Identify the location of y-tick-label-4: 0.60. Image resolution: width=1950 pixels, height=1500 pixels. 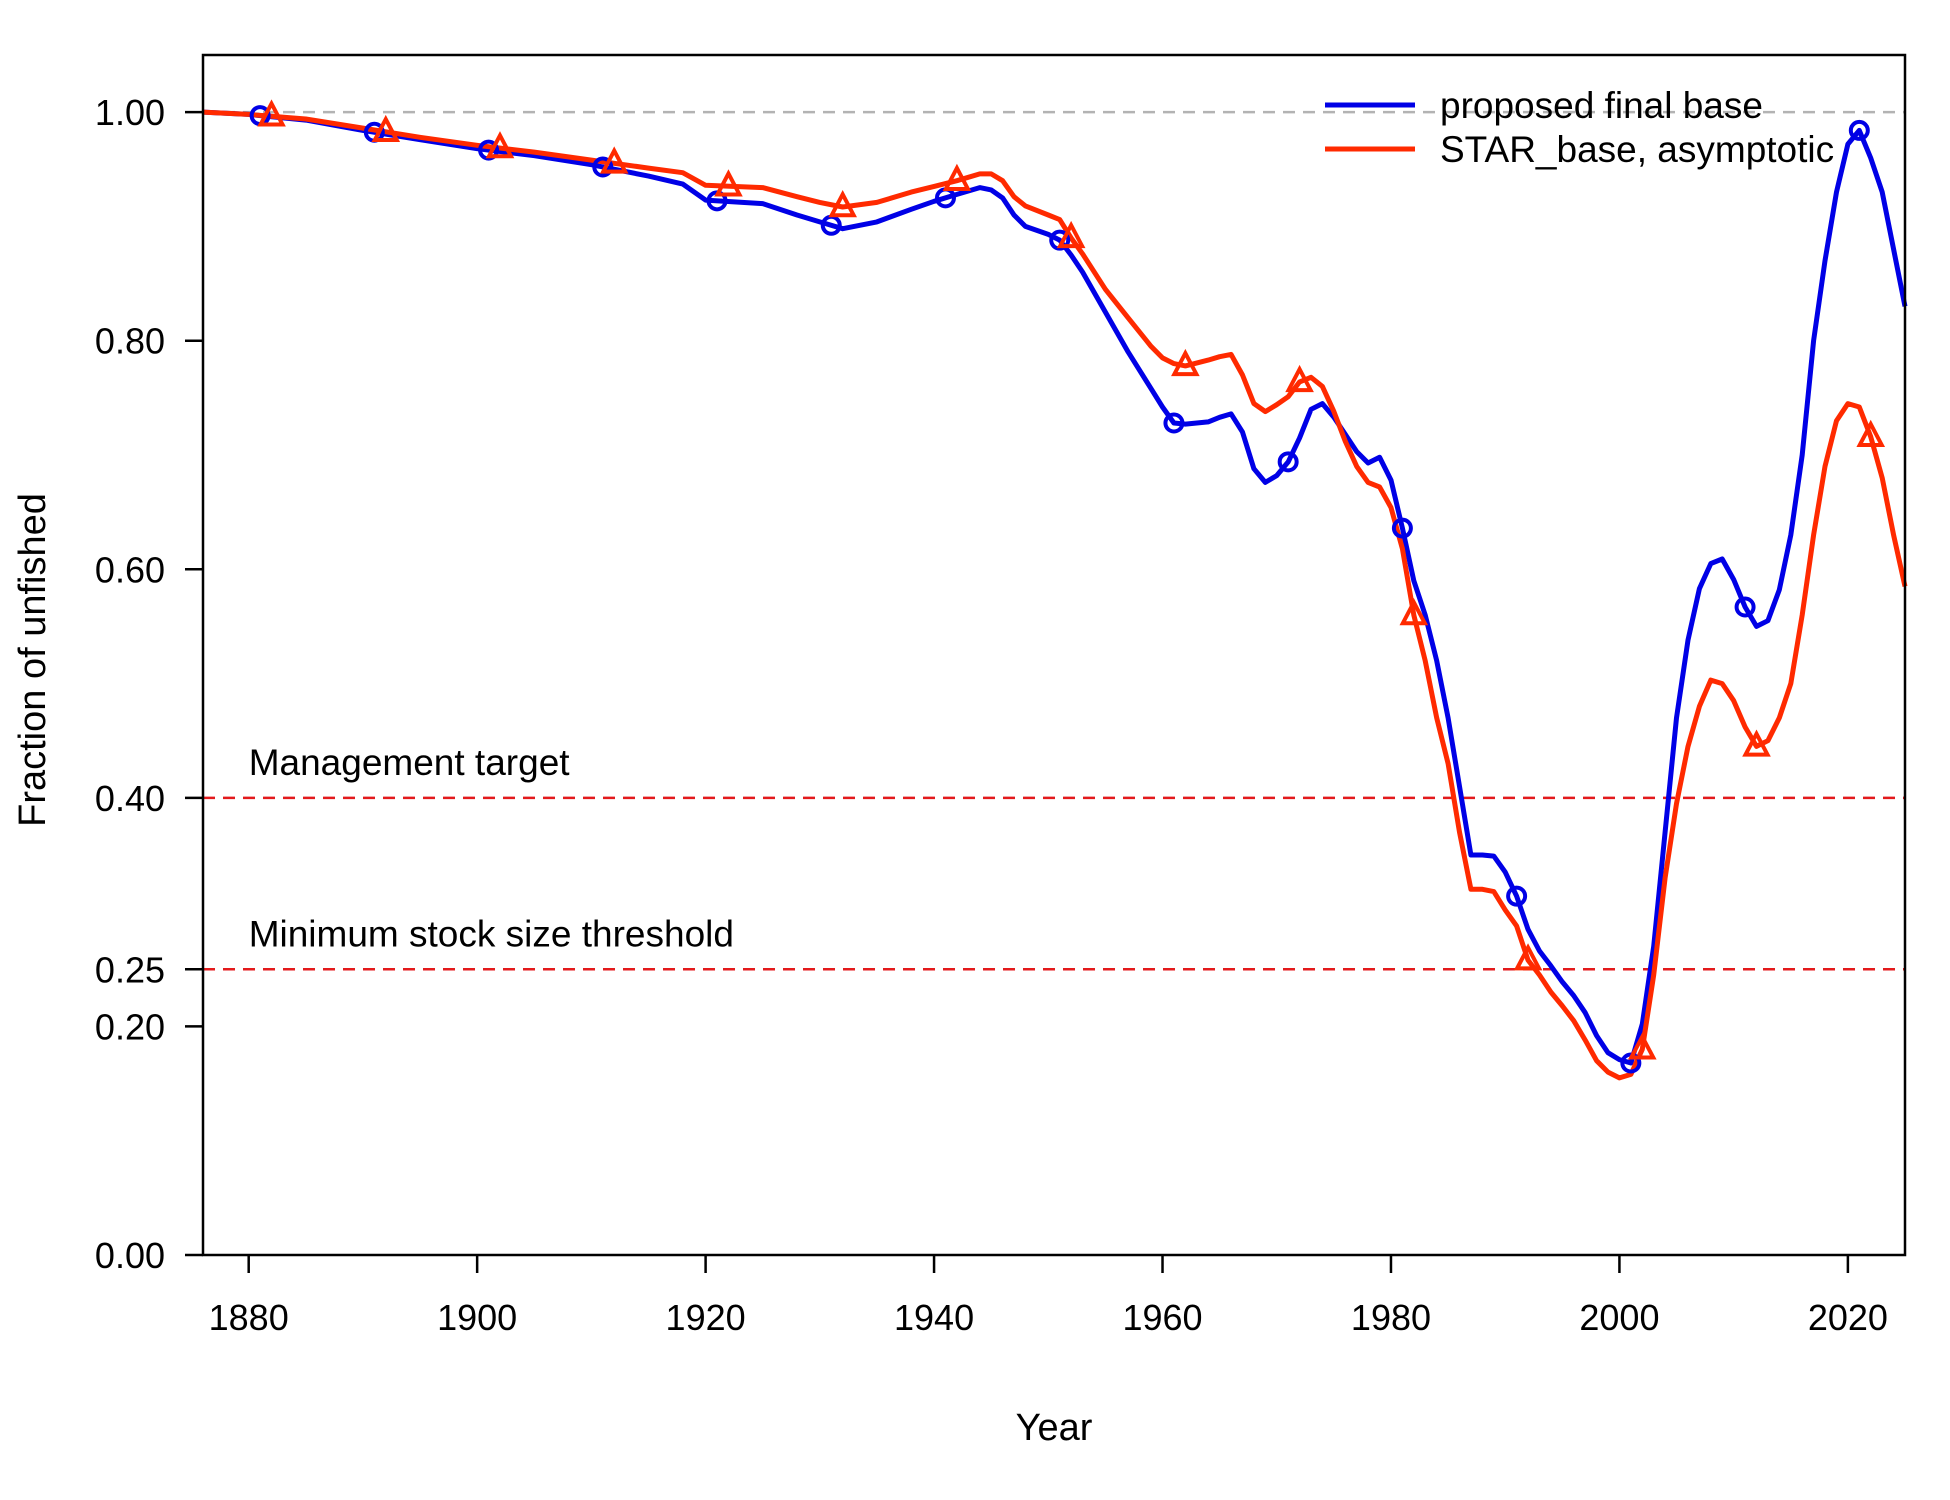
(130, 569).